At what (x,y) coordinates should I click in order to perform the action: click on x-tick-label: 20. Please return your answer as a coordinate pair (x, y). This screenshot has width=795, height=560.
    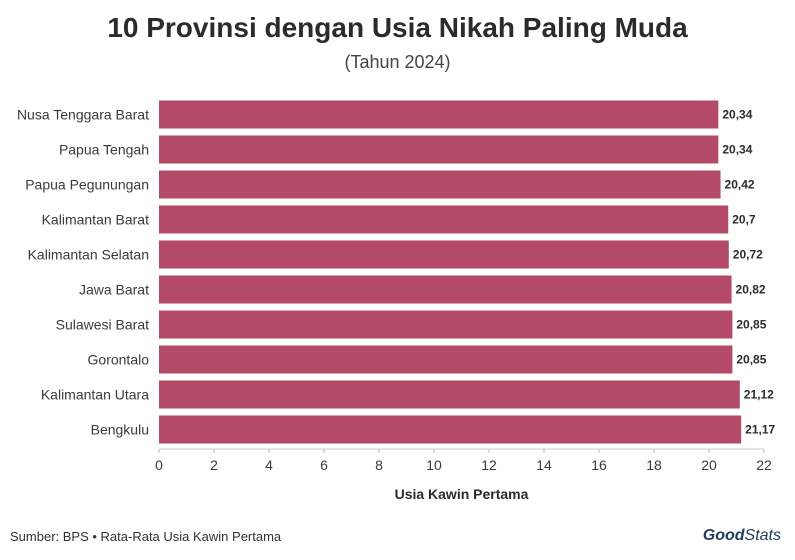
    Looking at the image, I should click on (709, 465).